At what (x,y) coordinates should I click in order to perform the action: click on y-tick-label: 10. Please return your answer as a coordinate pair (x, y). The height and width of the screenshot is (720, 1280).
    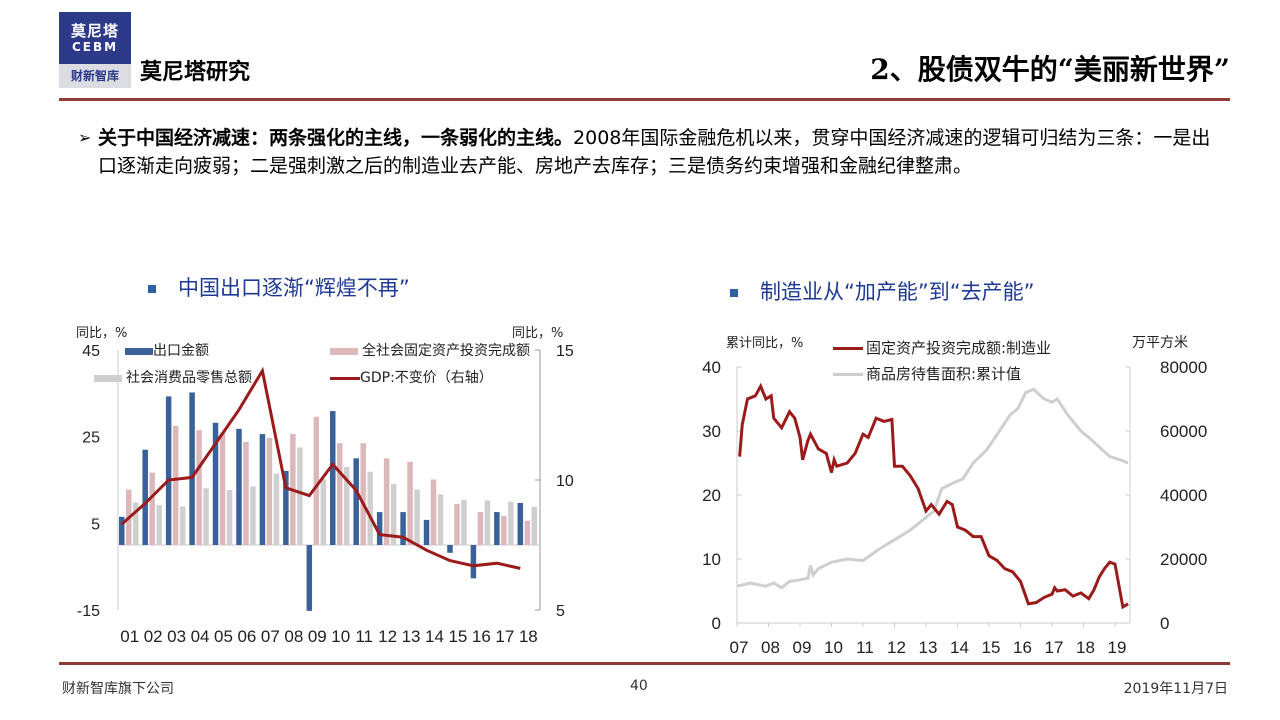
    Looking at the image, I should click on (711, 559).